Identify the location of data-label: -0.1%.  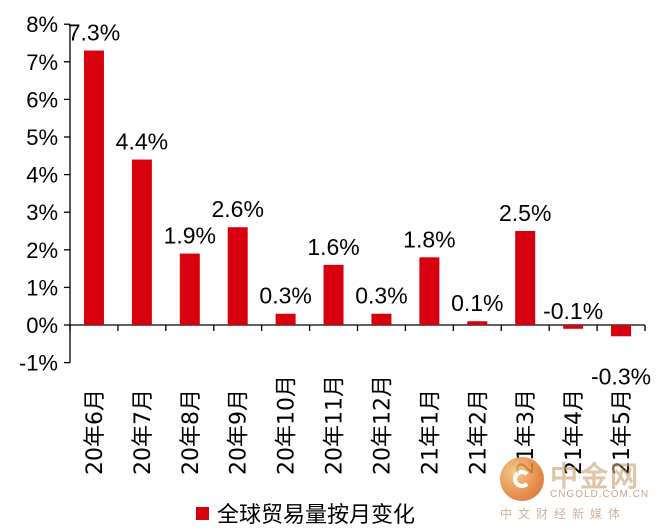
(573, 311).